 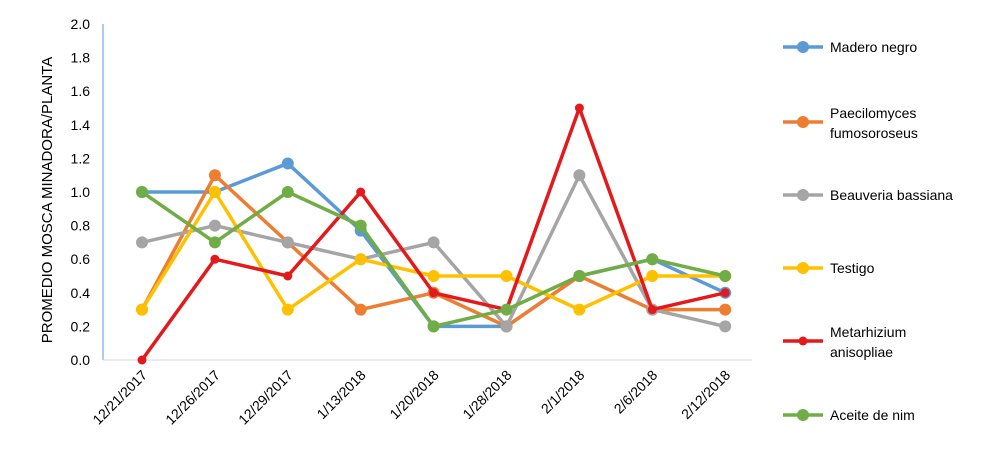 I want to click on y-axis-title: PROMEDIO MOSCA MINADORA/PLANTA, so click(x=47, y=200).